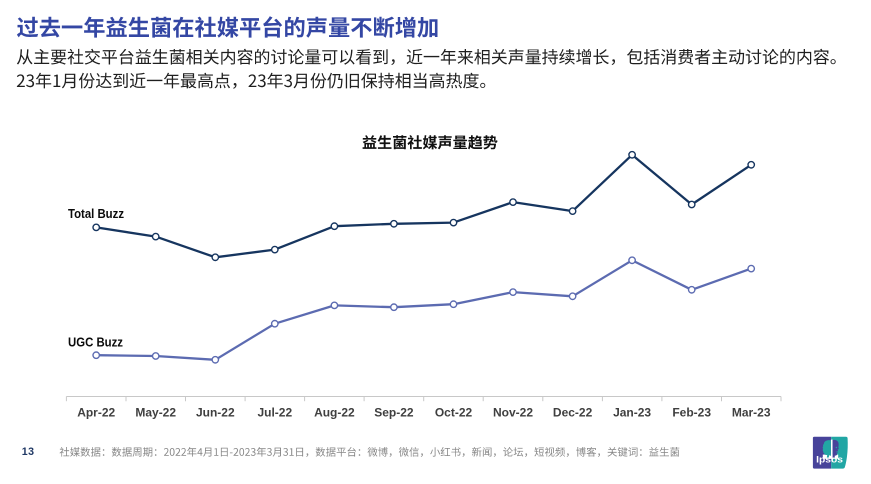 The height and width of the screenshot is (484, 871). What do you see at coordinates (95, 342) in the screenshot?
I see `svg-text: UGC Buzz` at bounding box center [95, 342].